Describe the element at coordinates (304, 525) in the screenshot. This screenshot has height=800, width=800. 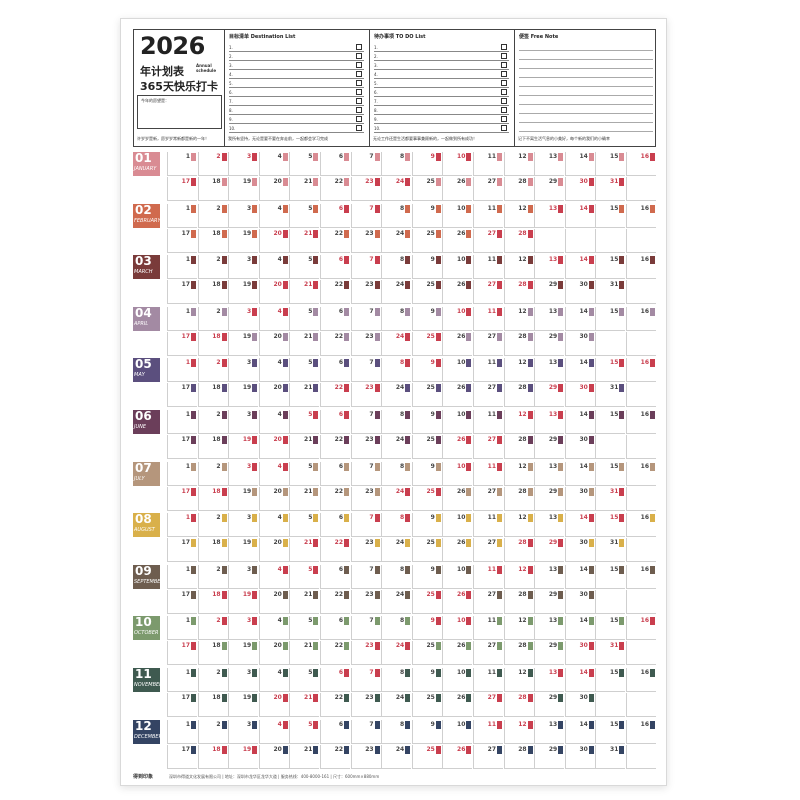
I see `day-cell: 5` at that location.